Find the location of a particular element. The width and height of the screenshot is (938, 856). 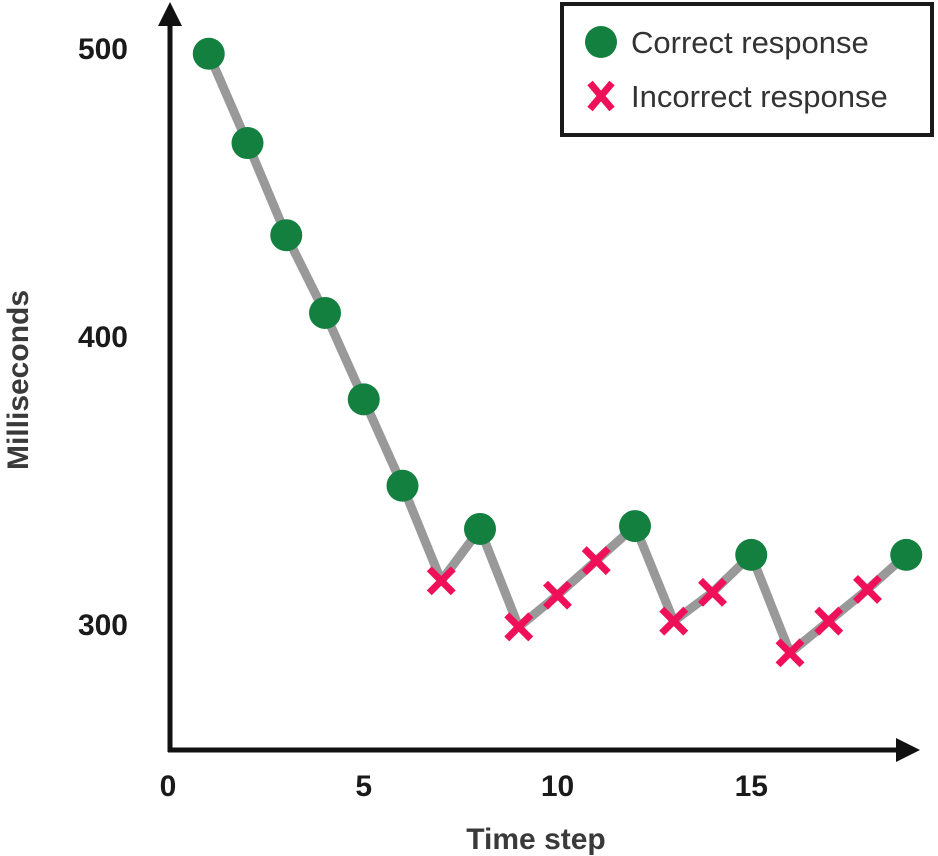

x-tick-label-10: 10 is located at coordinates (557, 786).